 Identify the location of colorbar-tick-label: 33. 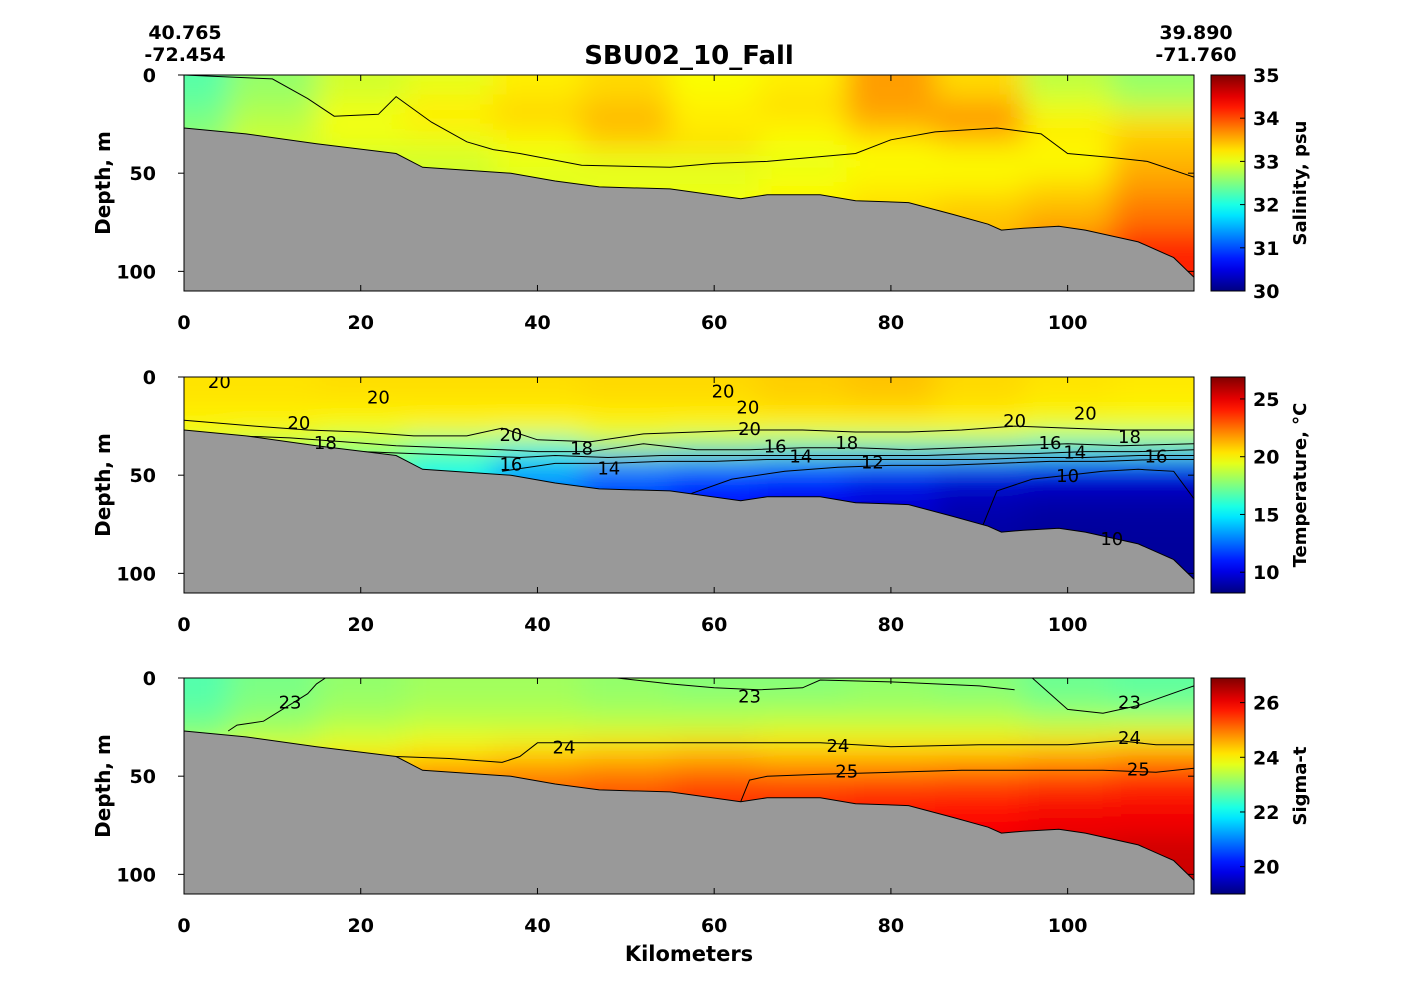
(1266, 162).